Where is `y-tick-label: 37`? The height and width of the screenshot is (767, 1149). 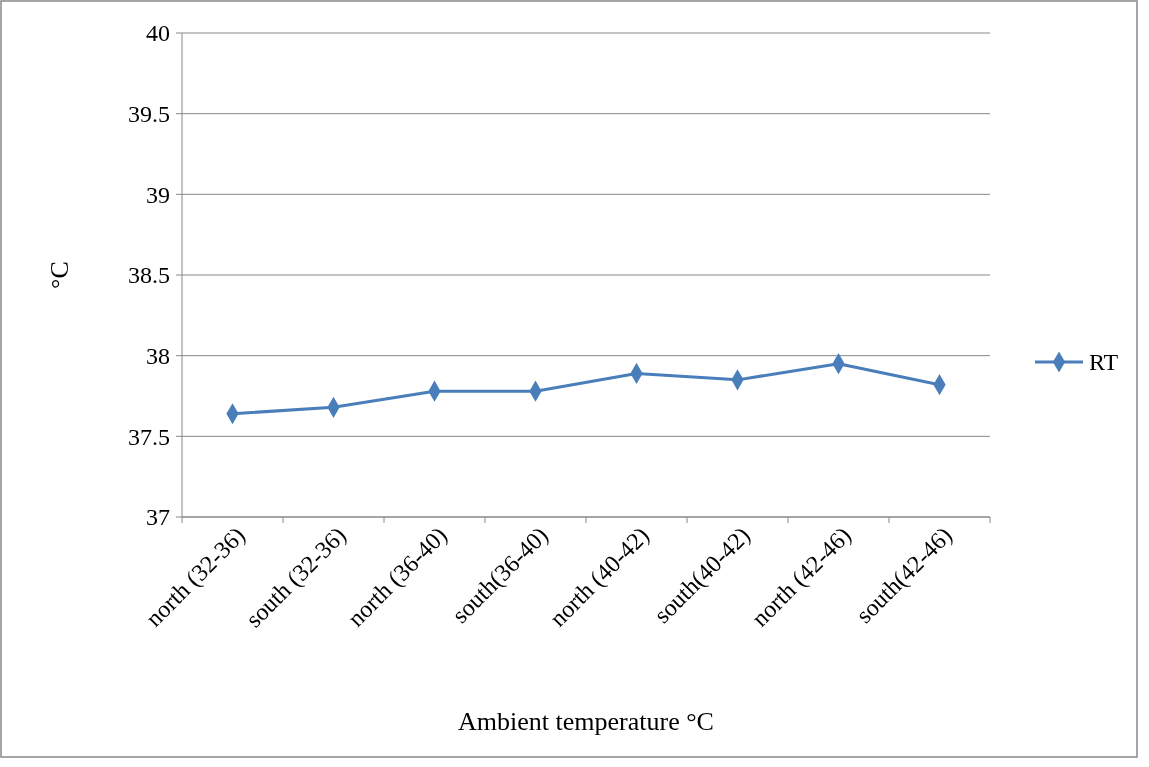
y-tick-label: 37 is located at coordinates (158, 517).